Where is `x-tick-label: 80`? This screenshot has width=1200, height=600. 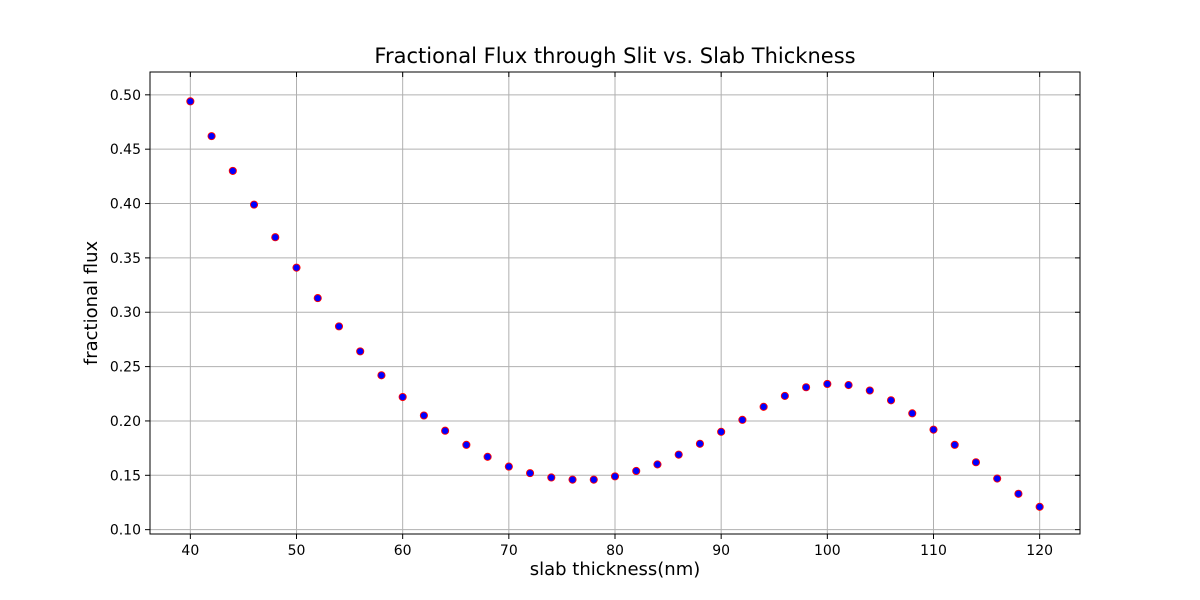 x-tick-label: 80 is located at coordinates (615, 551).